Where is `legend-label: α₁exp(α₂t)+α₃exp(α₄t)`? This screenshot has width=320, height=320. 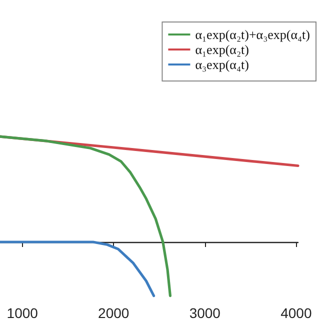
legend-label: α₁exp(α₂t)+α₃exp(α₄t) is located at coordinates (252, 34).